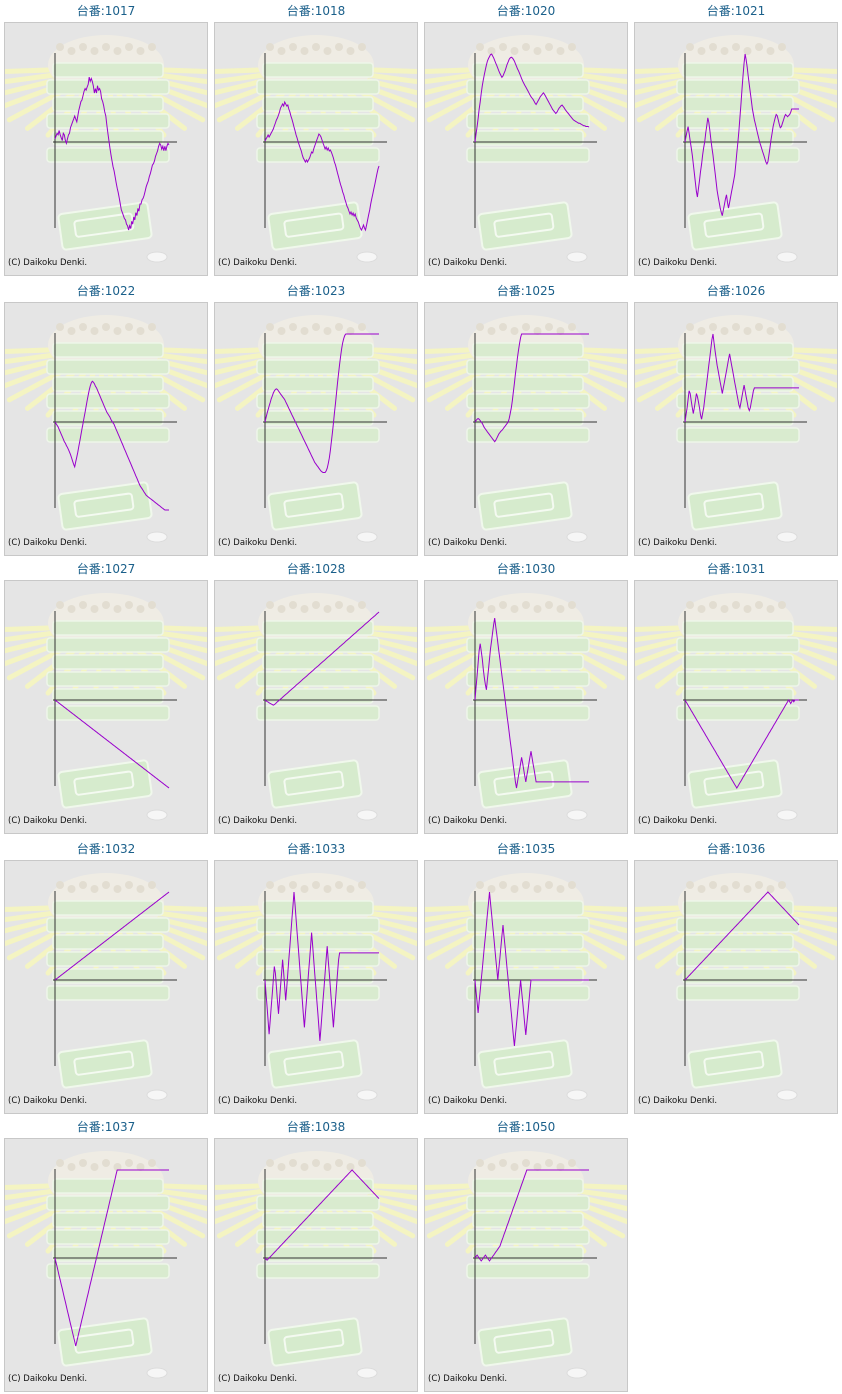 The image size is (842, 1394). I want to click on chart-title: 台番:1036, so click(736, 849).